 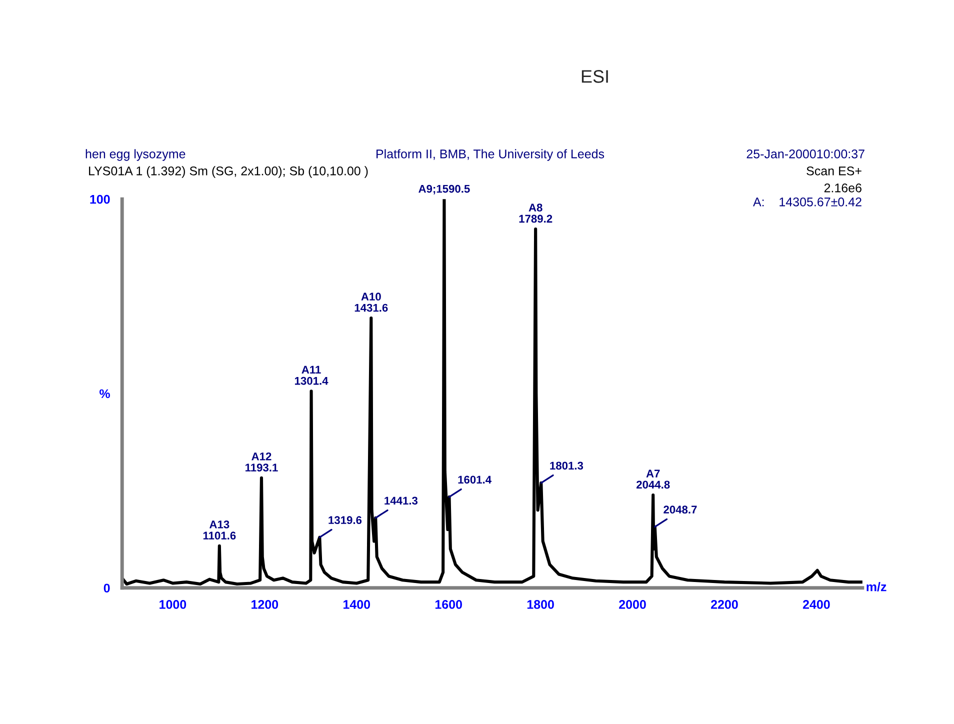 What do you see at coordinates (173, 604) in the screenshot?
I see `x-tick-label: 1000` at bounding box center [173, 604].